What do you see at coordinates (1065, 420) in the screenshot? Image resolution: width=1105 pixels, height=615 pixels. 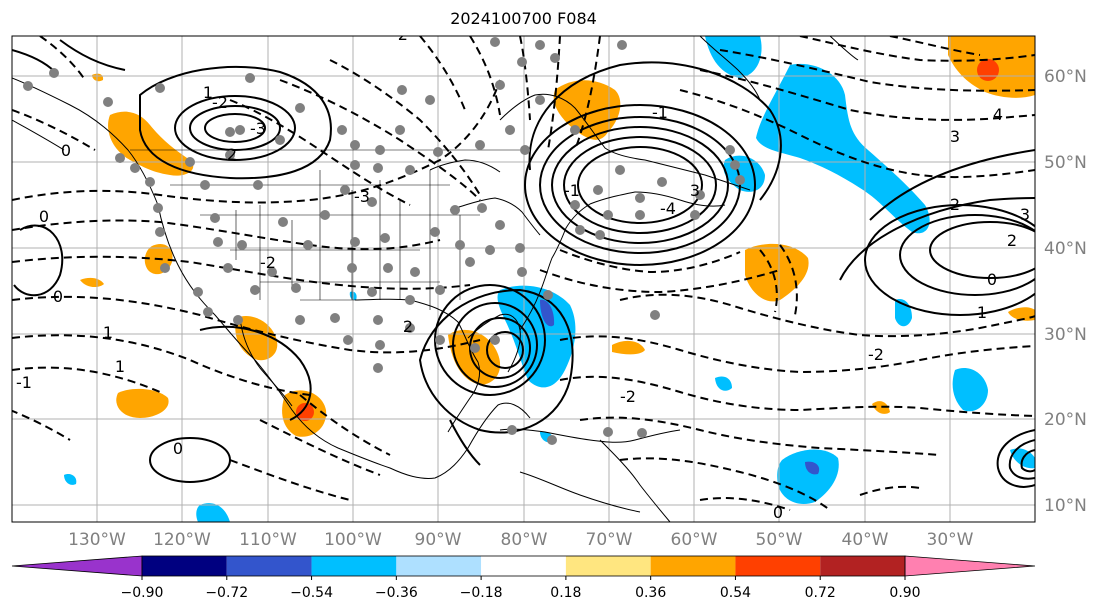 I see `lat-label: 20°N` at bounding box center [1065, 420].